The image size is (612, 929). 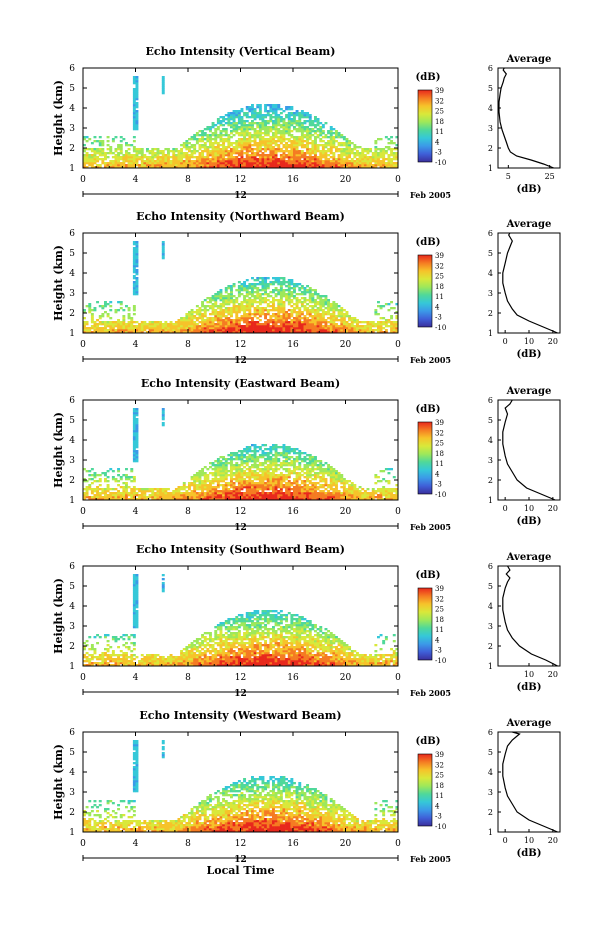 What do you see at coordinates (529, 224) in the screenshot?
I see `avg-title: Average` at bounding box center [529, 224].